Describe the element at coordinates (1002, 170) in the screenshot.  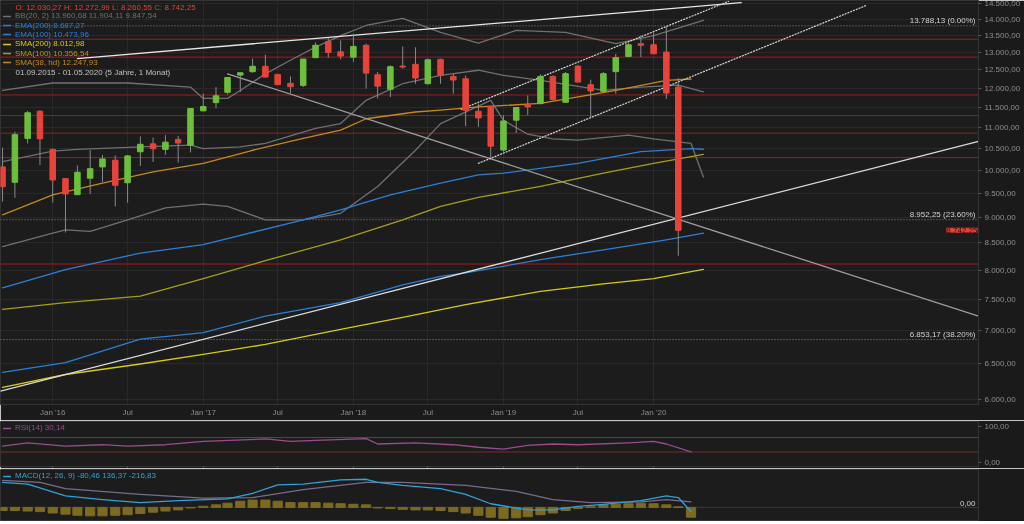
I see `y-tick-label: 10.000,00` at that location.